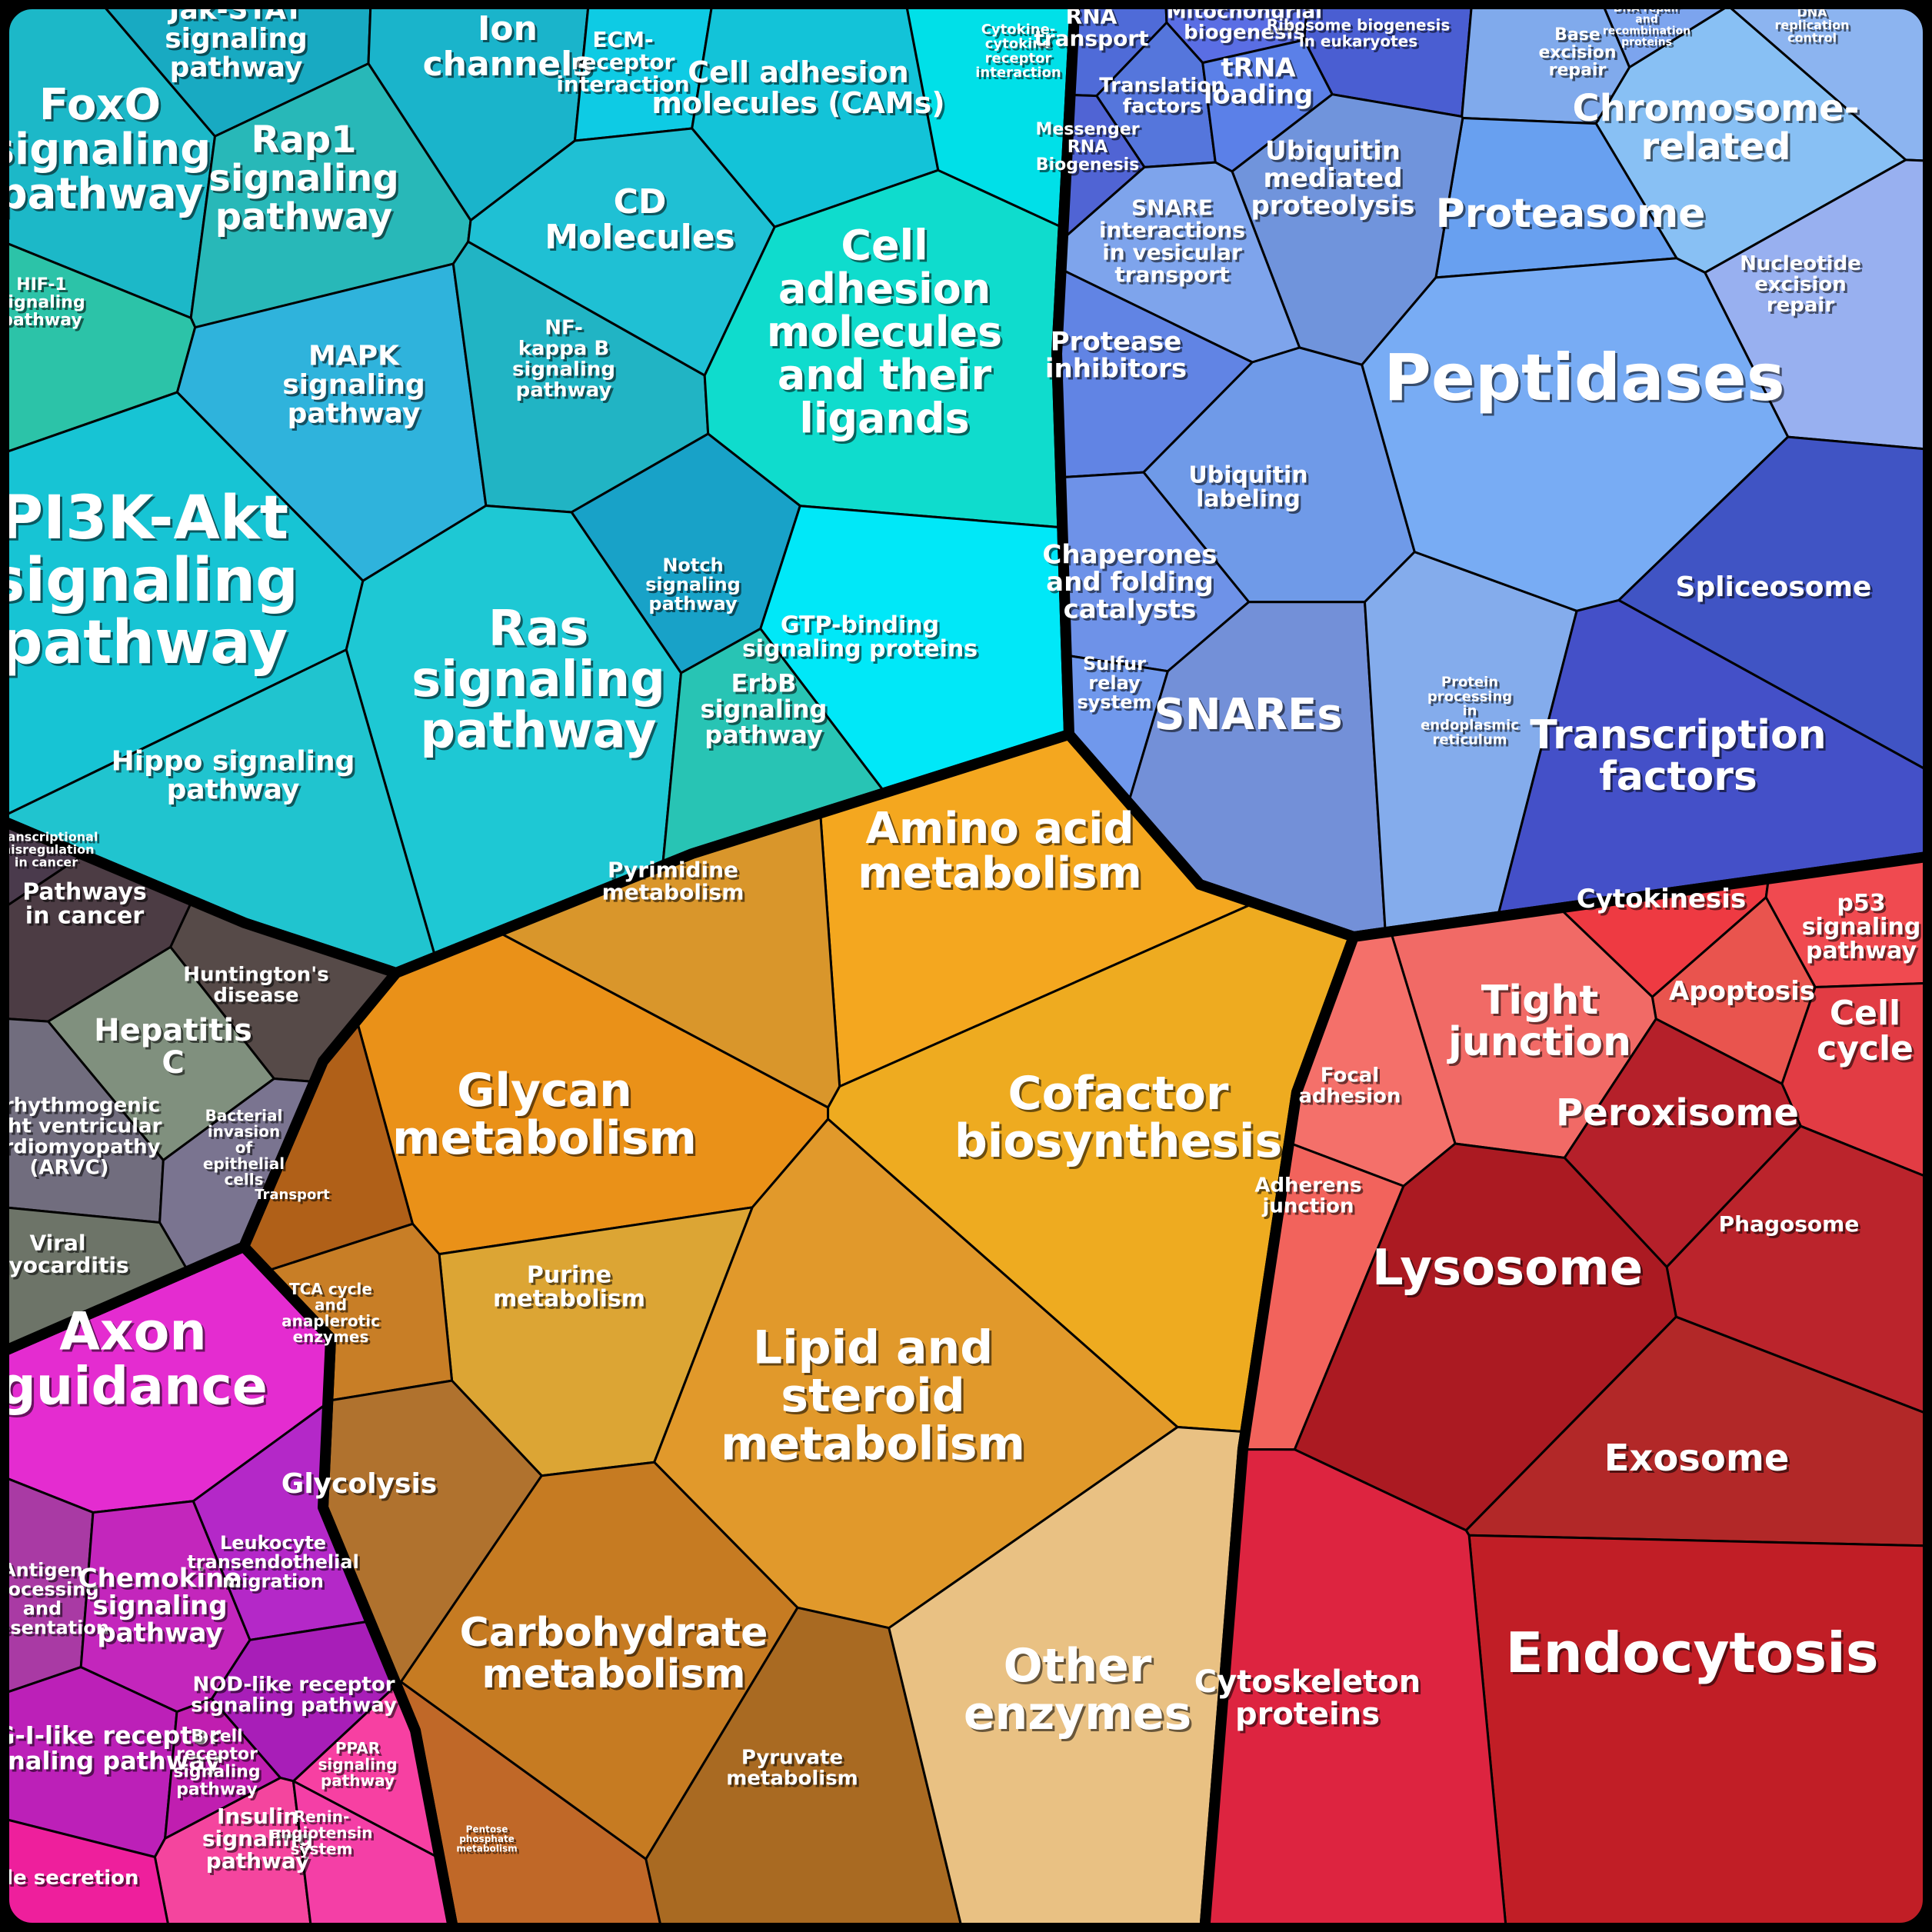 This screenshot has height=1932, width=1932. I want to click on cell-label: Viral myocarditis, so click(64, 1253).